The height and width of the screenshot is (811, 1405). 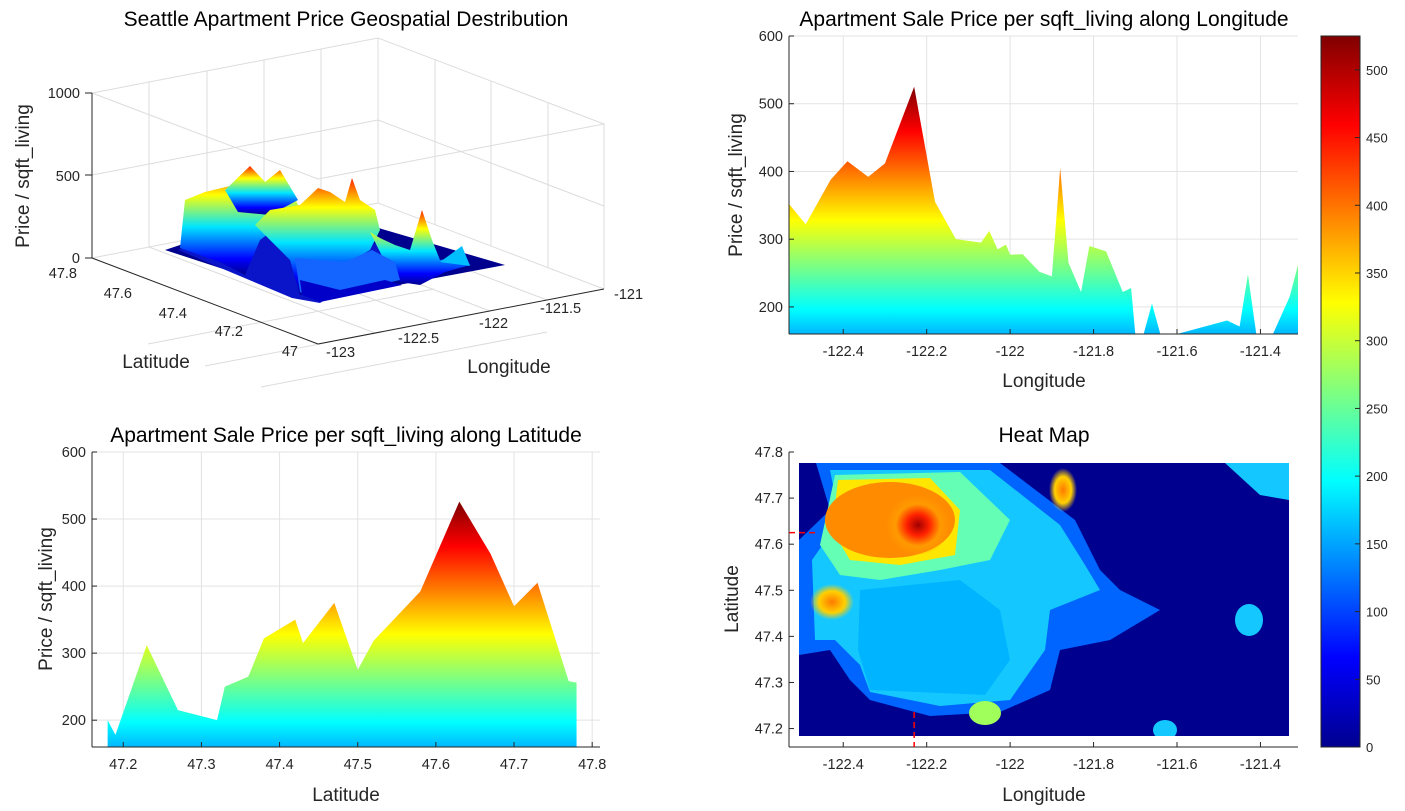 I want to click on heat-south-spot, so click(x=1165, y=728).